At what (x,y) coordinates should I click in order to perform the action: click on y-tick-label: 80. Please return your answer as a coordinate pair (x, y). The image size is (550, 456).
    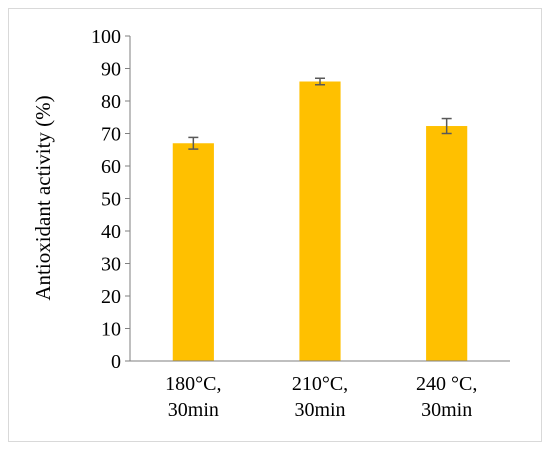
    Looking at the image, I should click on (111, 102).